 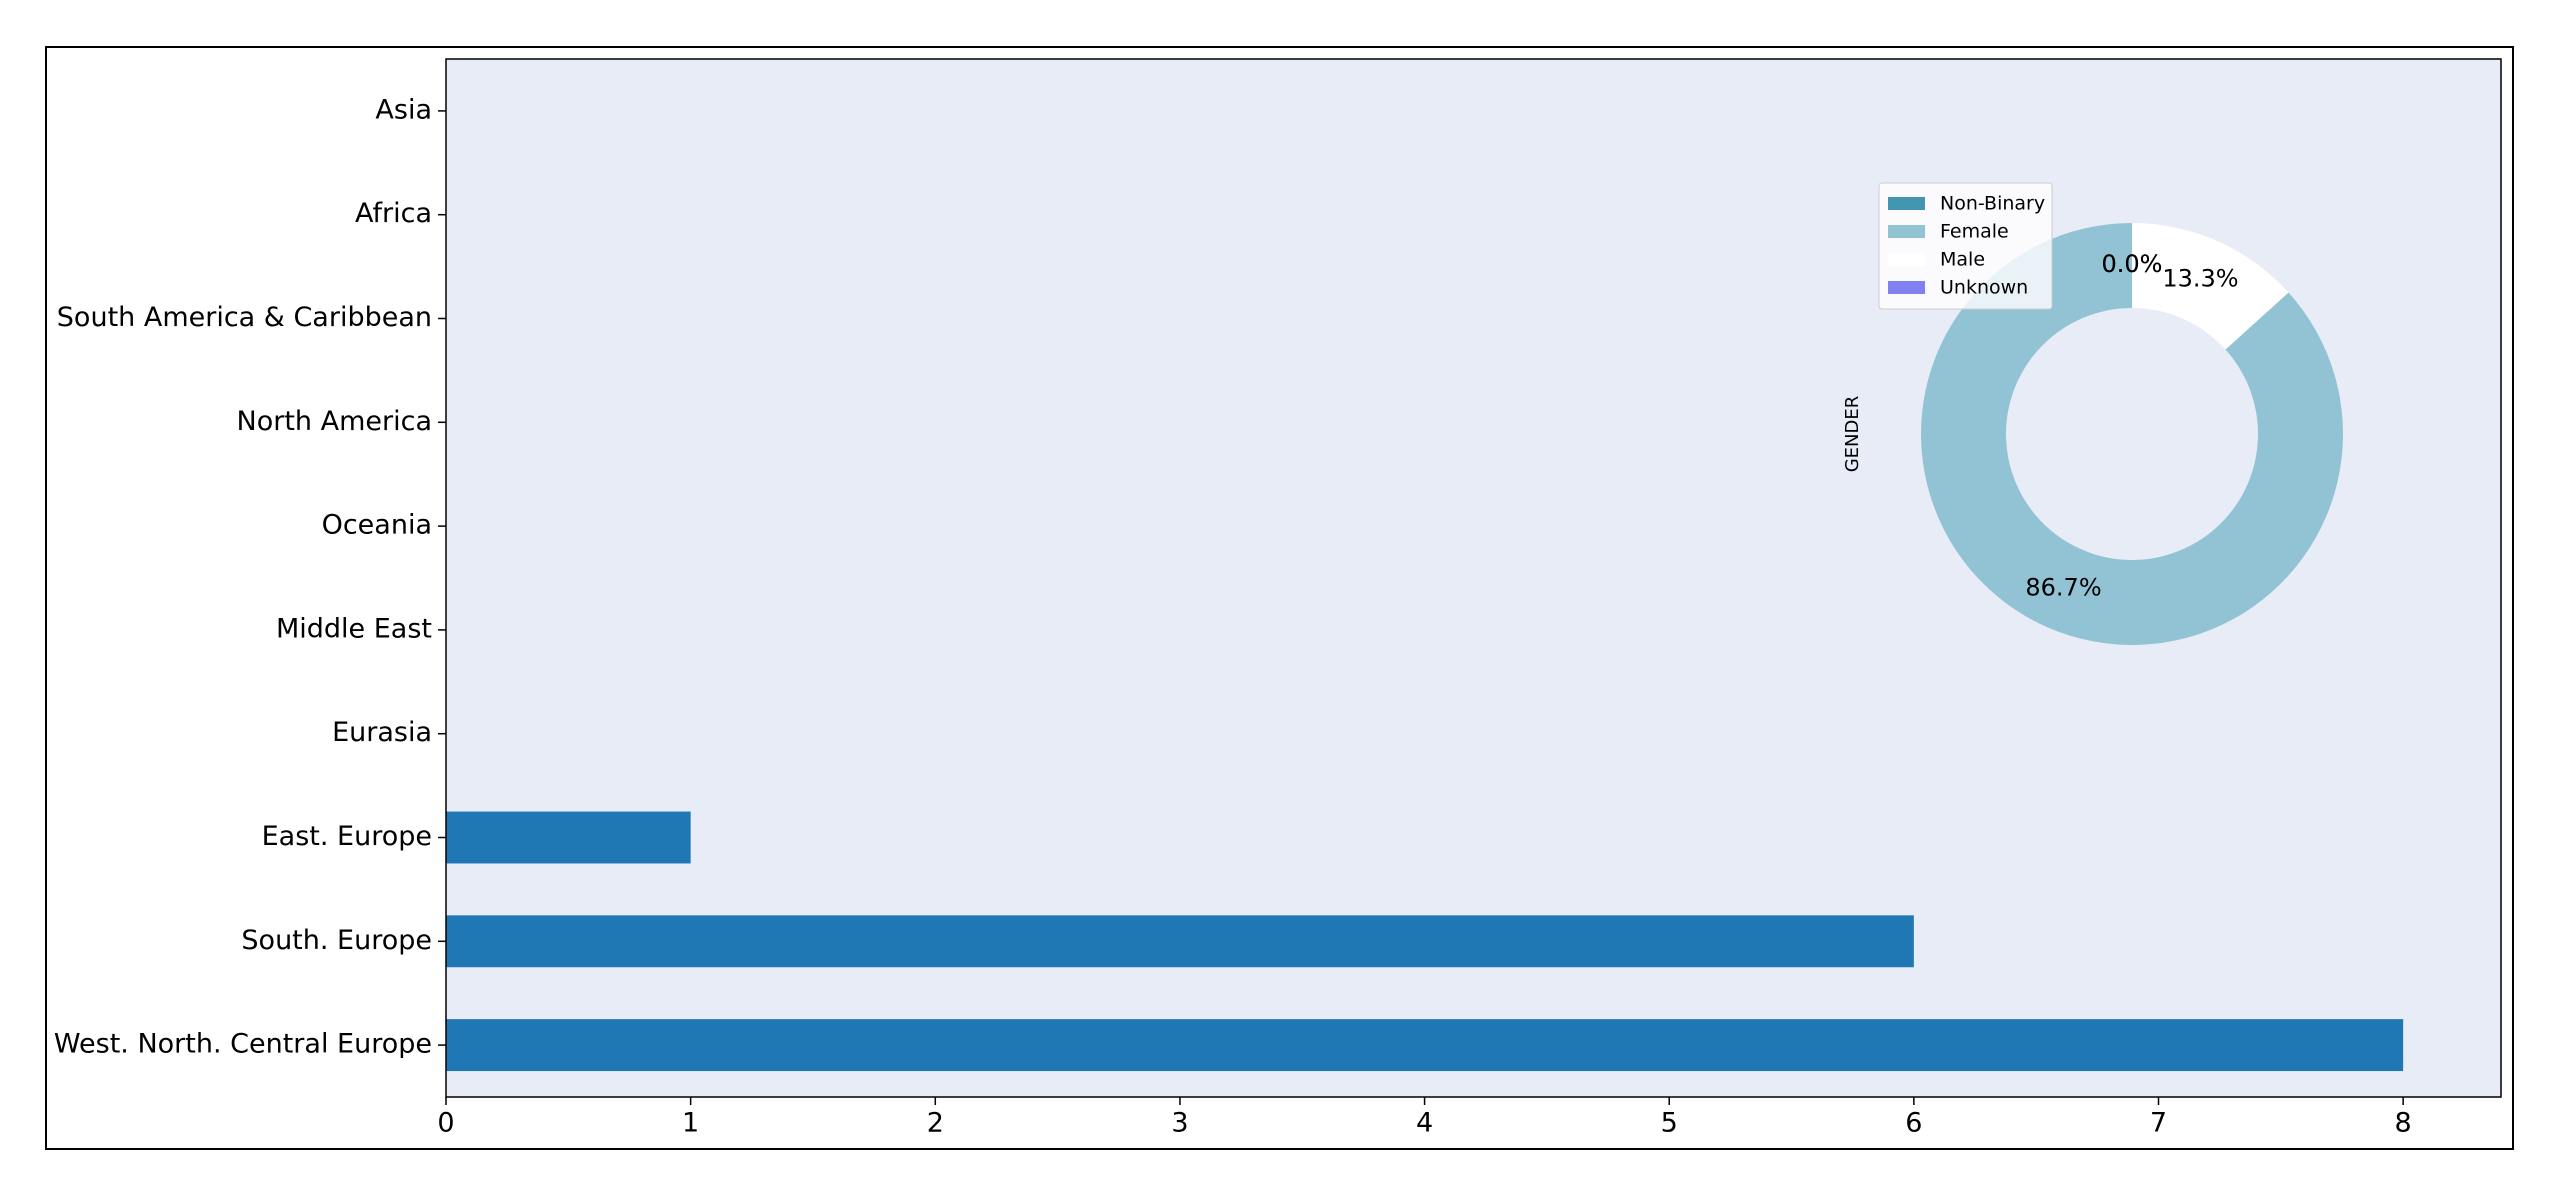 I want to click on x-tick-label: 3, so click(x=1179, y=1123).